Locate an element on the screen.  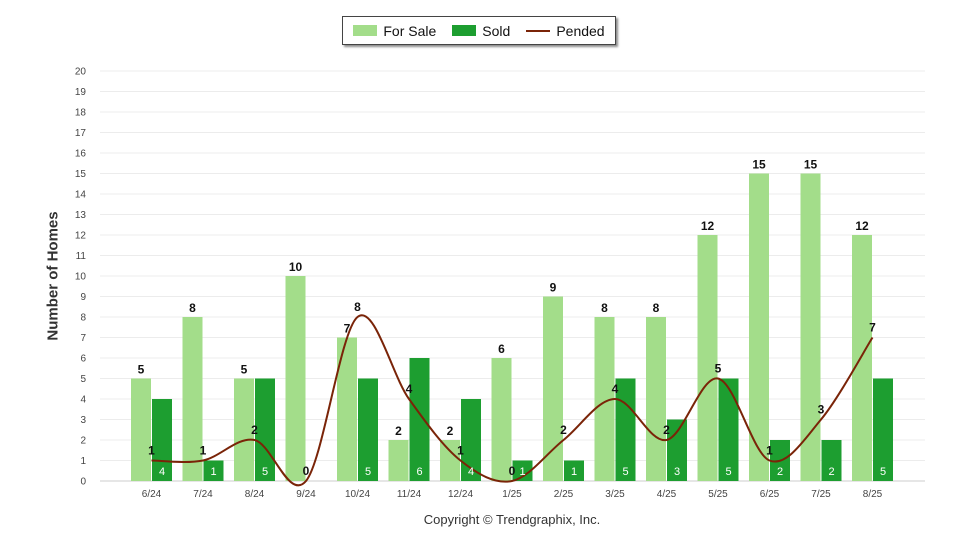
y-tick-label: 18 is located at coordinates (81, 113).